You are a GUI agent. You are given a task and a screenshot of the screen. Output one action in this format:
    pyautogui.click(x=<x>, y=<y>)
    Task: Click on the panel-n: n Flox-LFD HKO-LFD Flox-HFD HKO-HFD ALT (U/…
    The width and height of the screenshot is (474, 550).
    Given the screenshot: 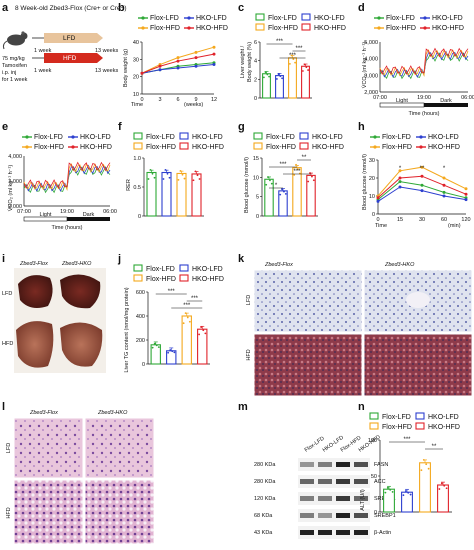 What is the action you would take?
    pyautogui.click(x=409, y=458)
    